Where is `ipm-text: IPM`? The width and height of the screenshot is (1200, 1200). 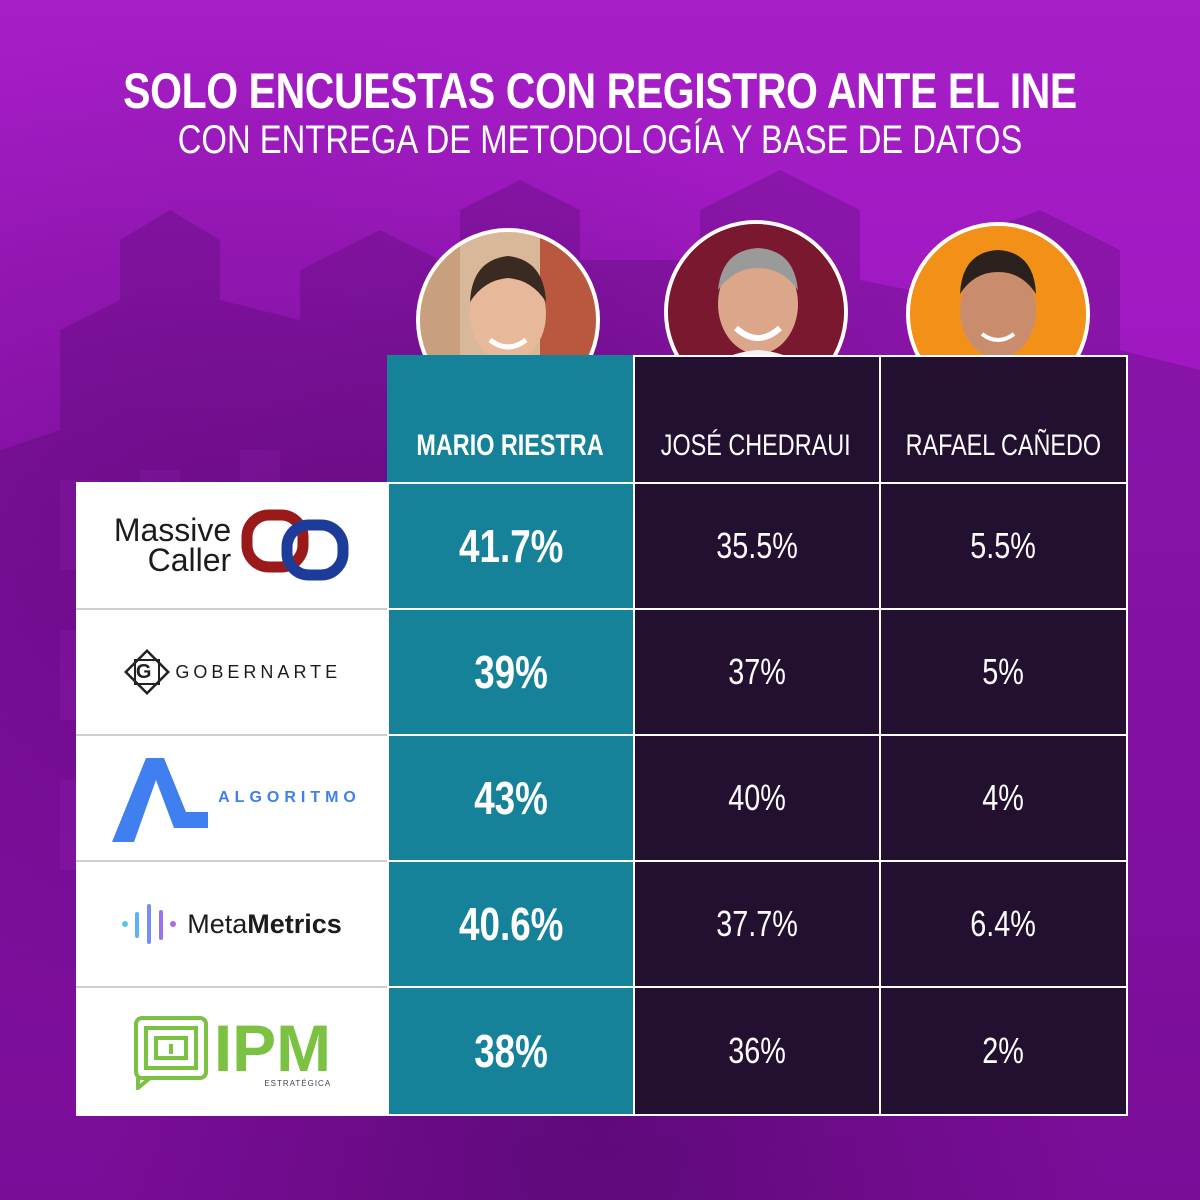 ipm-text: IPM is located at coordinates (272, 1047).